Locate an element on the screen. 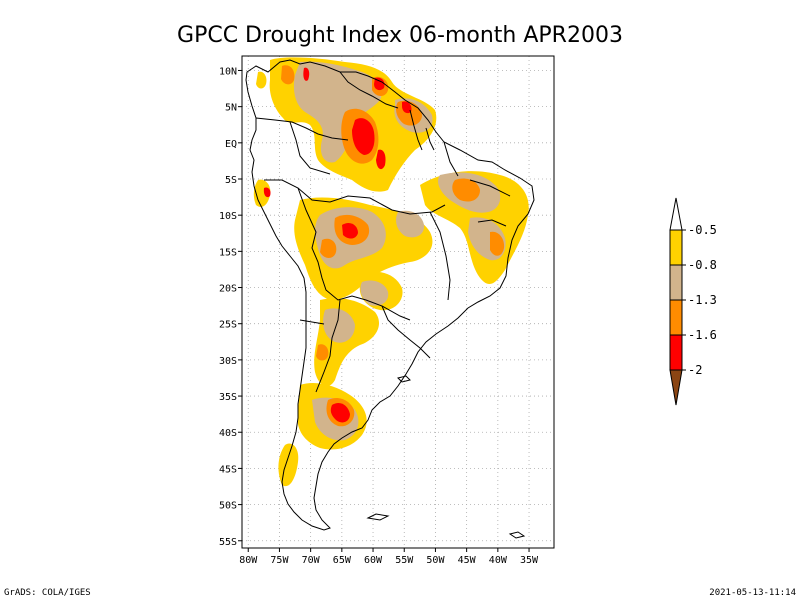 The width and height of the screenshot is (800, 600). footer-timestamp: 2021-05-13-11:14 is located at coordinates (752, 593).